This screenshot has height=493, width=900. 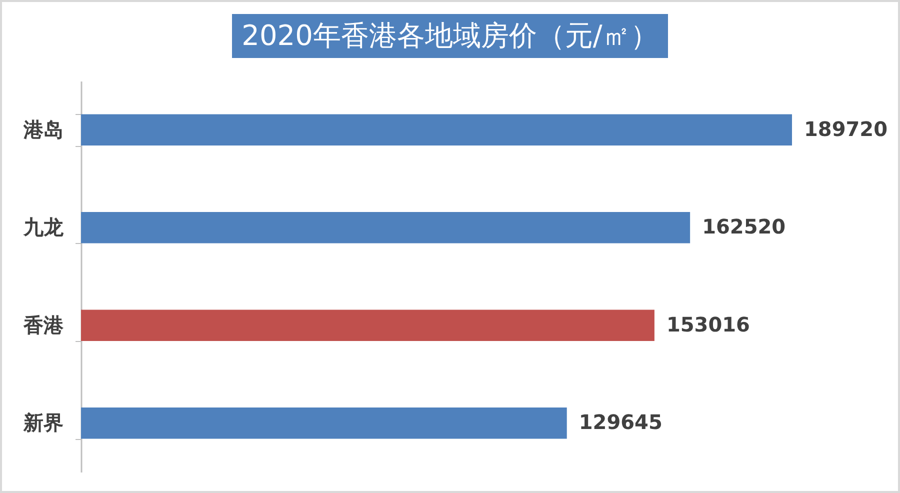 I want to click on data-label: 129645, so click(x=620, y=422).